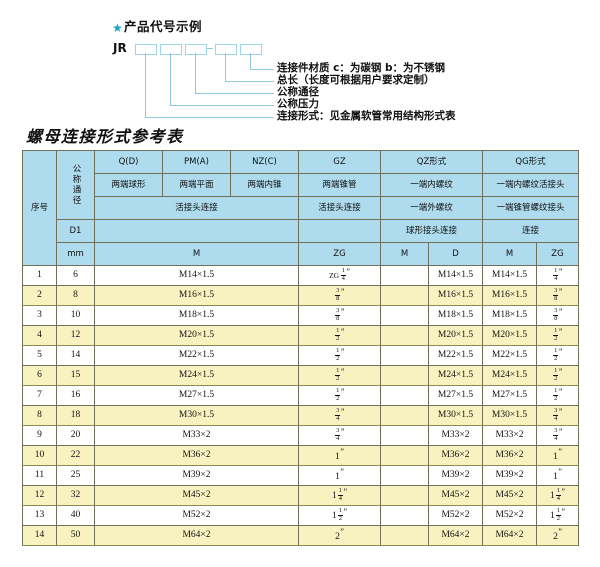 This screenshot has width=600, height=567. Describe the element at coordinates (196, 375) in the screenshot. I see `cell-m-thread: M24×1.5` at that location.